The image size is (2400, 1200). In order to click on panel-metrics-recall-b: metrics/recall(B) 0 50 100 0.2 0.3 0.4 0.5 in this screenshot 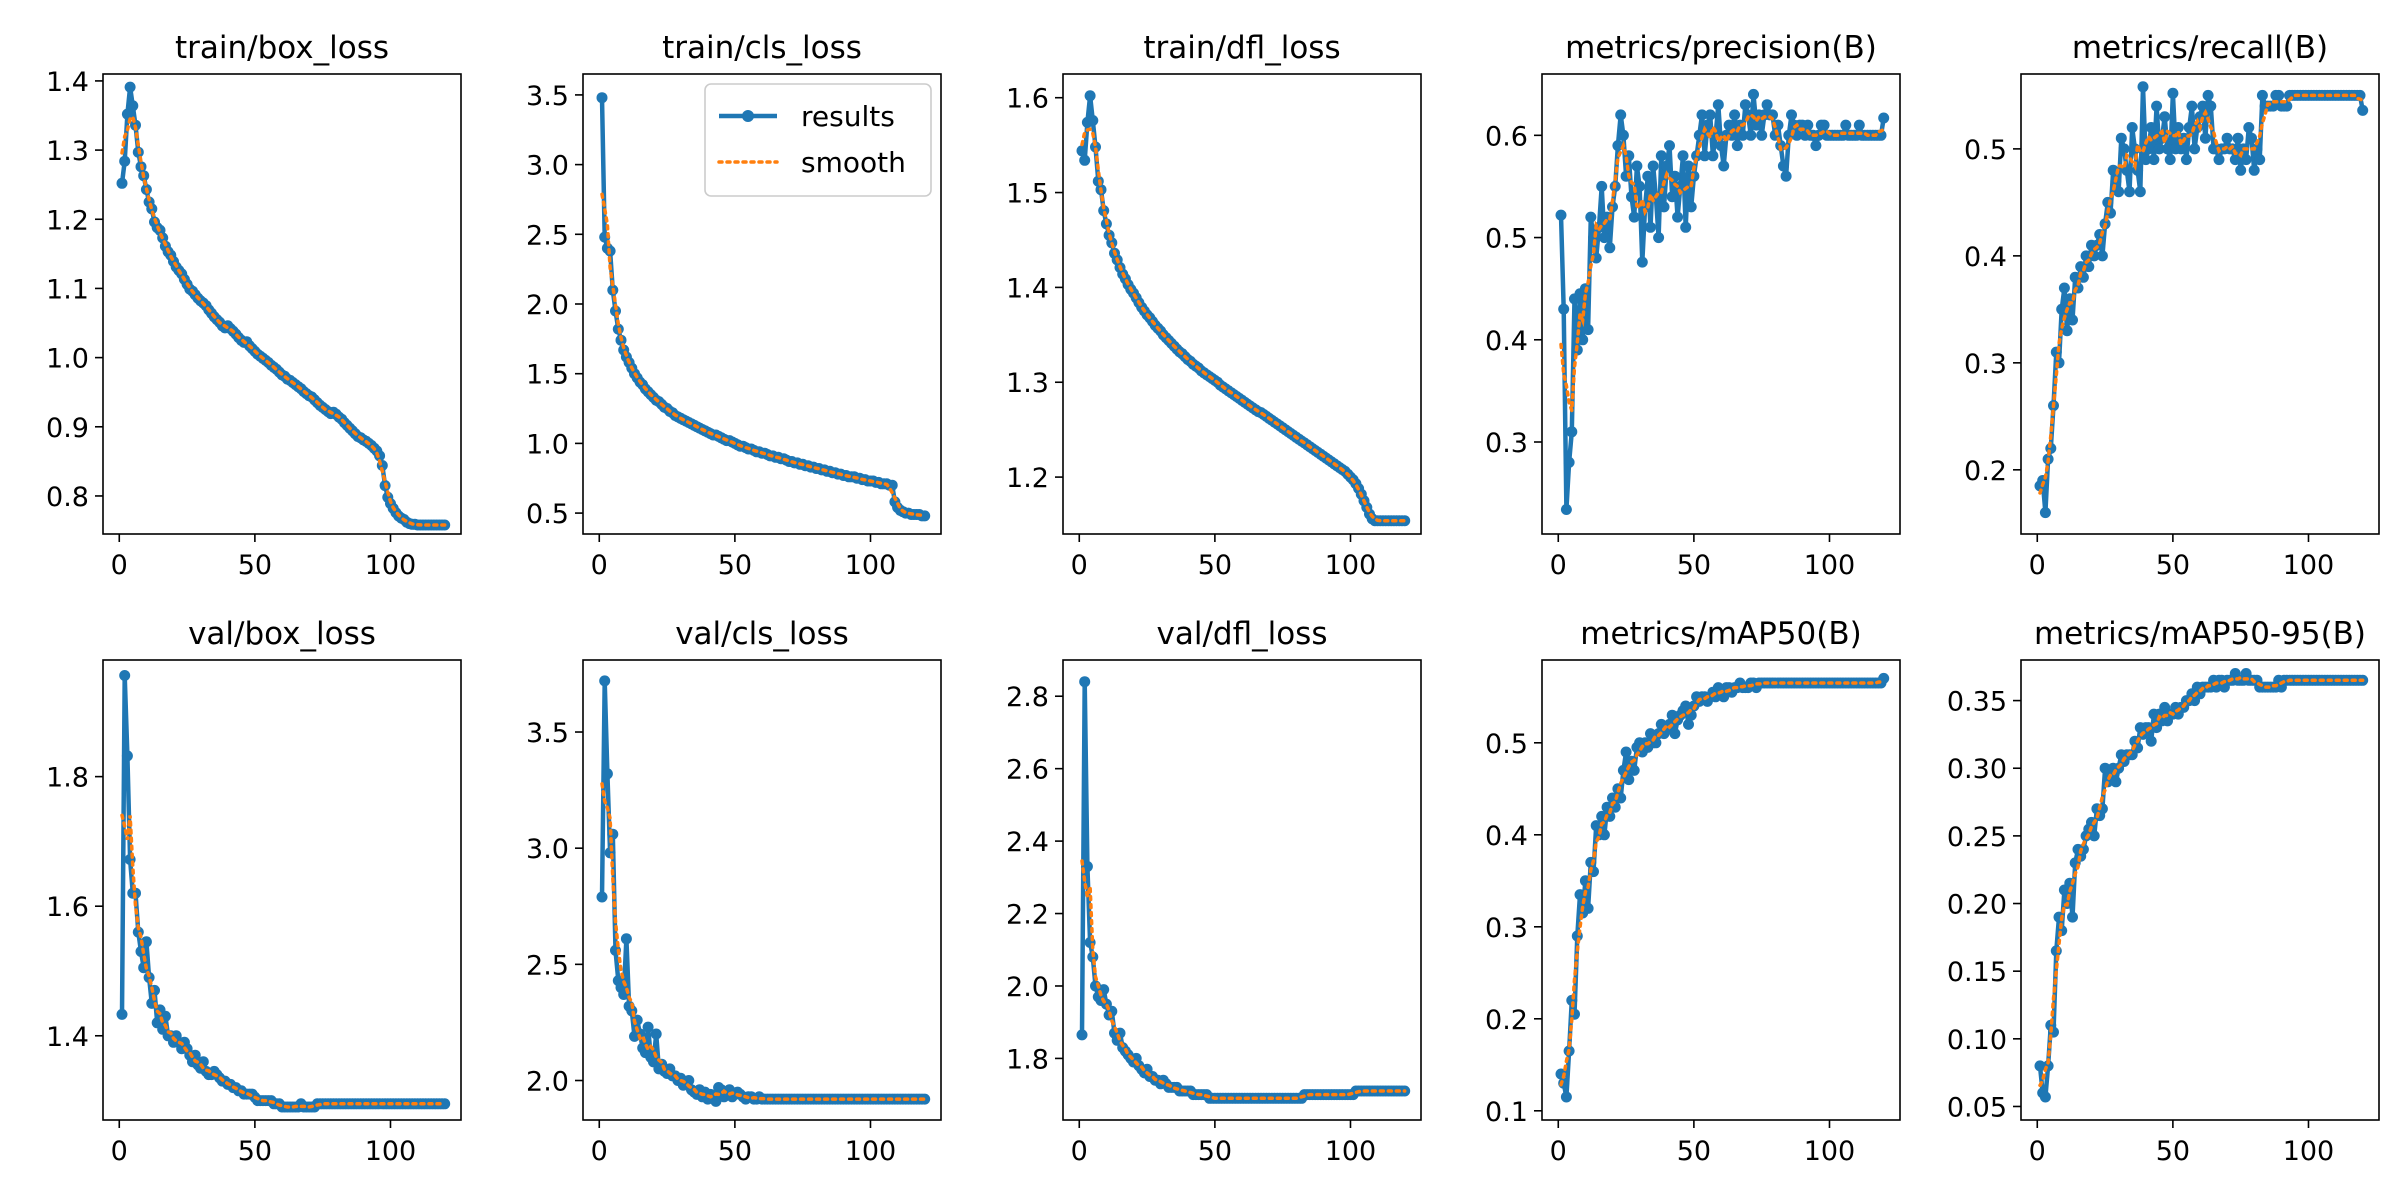, I will do `click(2172, 305)`.